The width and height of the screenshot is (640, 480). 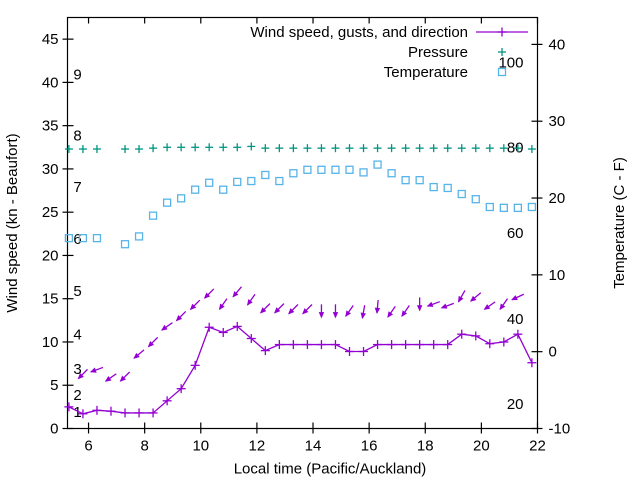 What do you see at coordinates (557, 44) in the screenshot?
I see `y2-tick-label: 40` at bounding box center [557, 44].